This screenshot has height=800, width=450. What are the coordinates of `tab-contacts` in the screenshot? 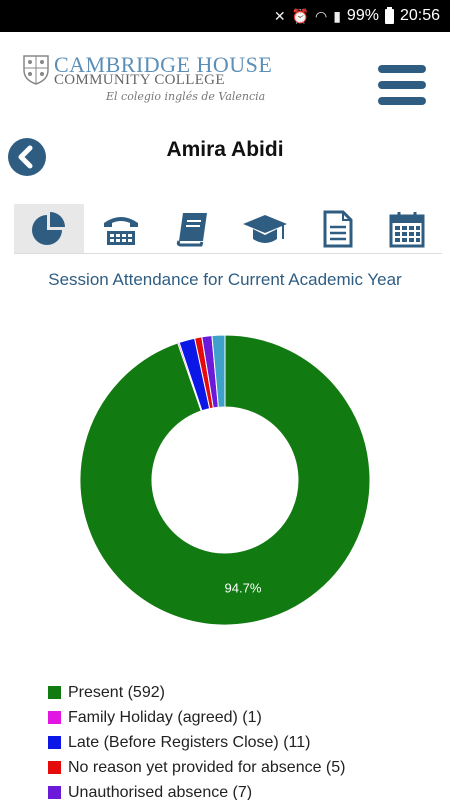 It's located at (121, 228).